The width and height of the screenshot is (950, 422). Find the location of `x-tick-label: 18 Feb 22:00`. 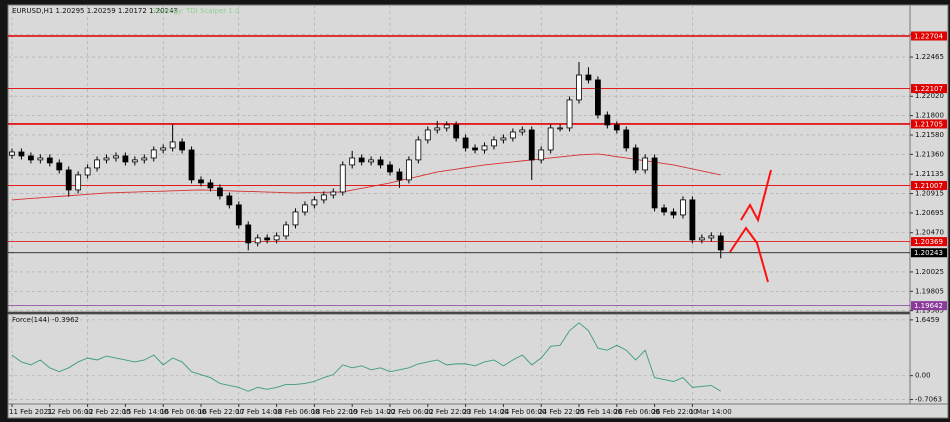

x-tick-label: 18 Feb 22:00 is located at coordinates (334, 412).